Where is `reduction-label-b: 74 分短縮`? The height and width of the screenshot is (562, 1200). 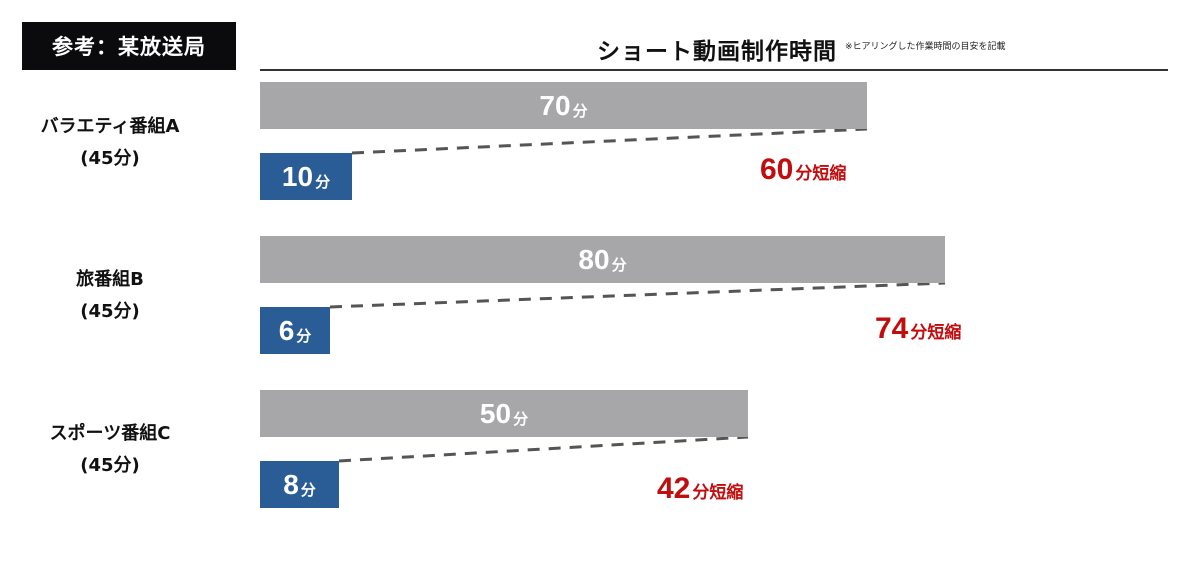
reduction-label-b: 74 分短縮 is located at coordinates (918, 329).